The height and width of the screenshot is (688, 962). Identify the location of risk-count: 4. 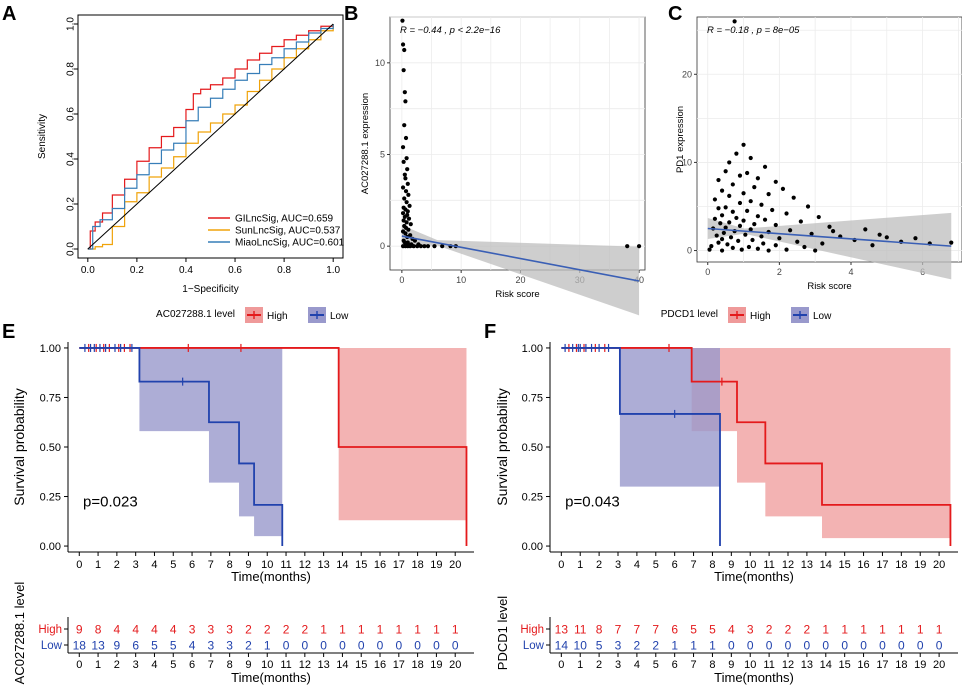
(731, 630).